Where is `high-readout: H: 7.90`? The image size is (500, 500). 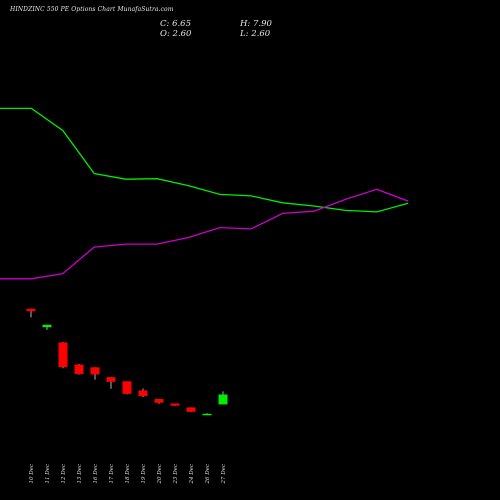
high-readout: H: 7.90 is located at coordinates (256, 24).